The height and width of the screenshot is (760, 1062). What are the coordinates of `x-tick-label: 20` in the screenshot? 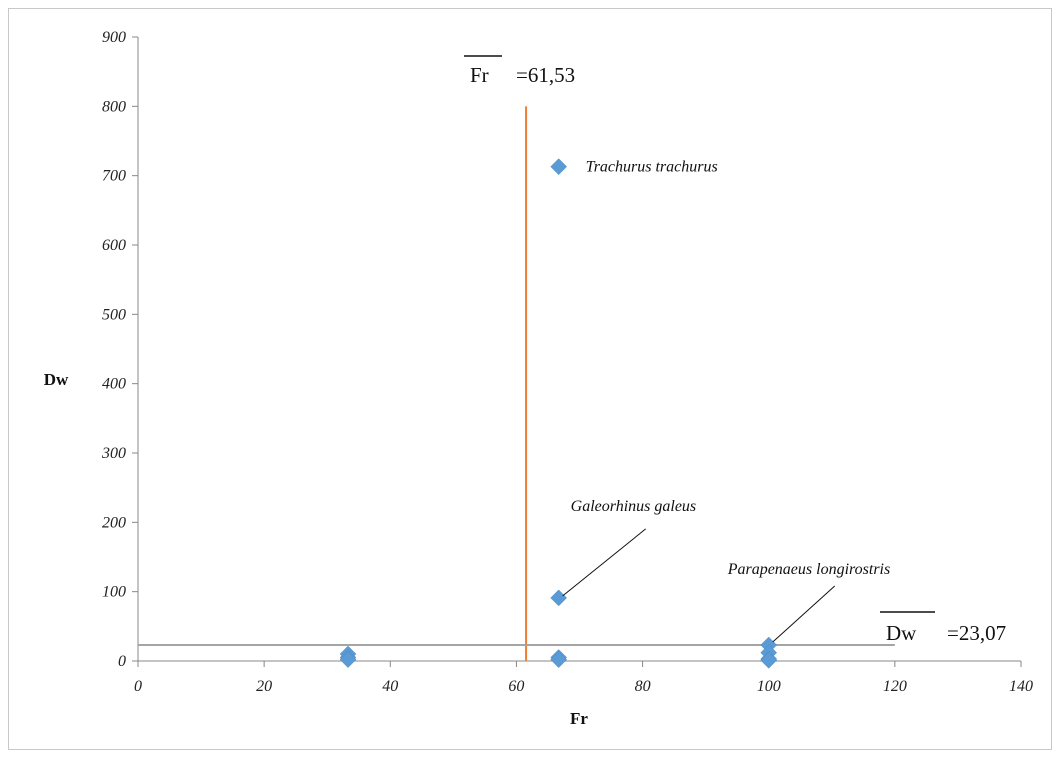 It's located at (264, 686).